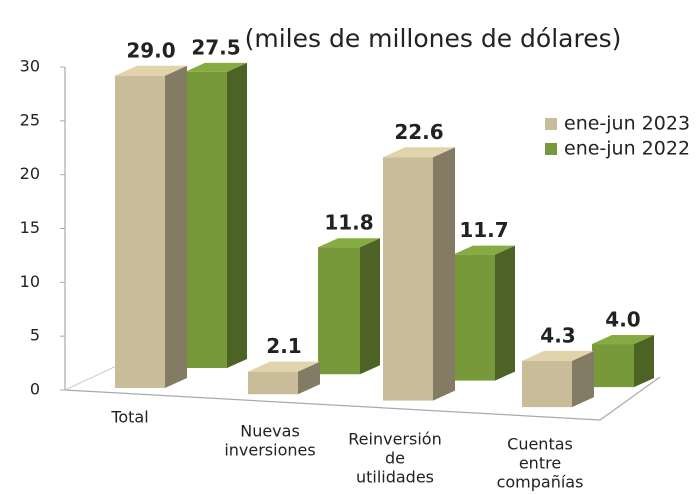 This screenshot has height=495, width=697. Describe the element at coordinates (627, 149) in the screenshot. I see `legend-label: ene-jun 2022` at that location.